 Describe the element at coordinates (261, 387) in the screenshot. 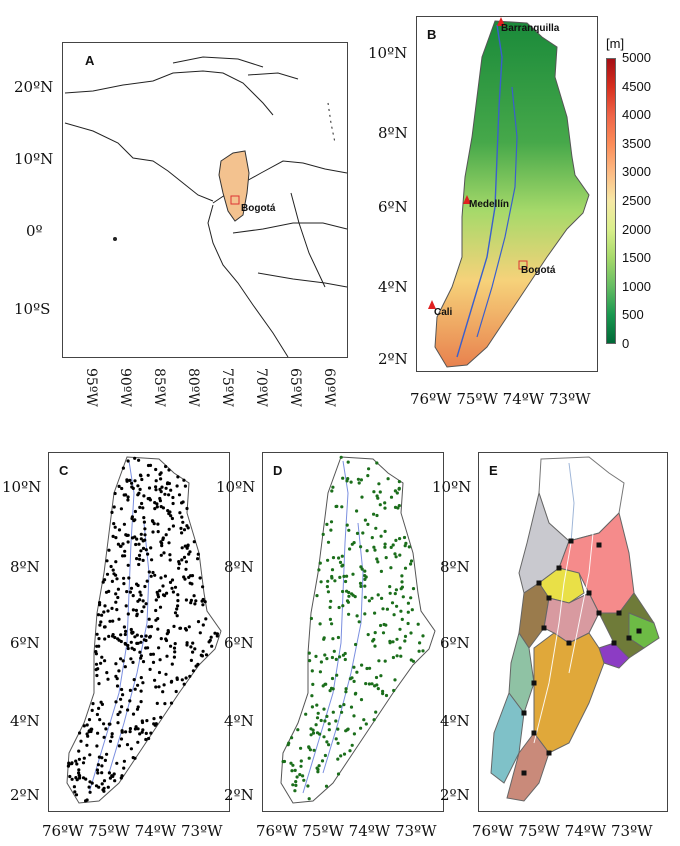

I see `panel-a-lon-tick: 70ºW` at that location.